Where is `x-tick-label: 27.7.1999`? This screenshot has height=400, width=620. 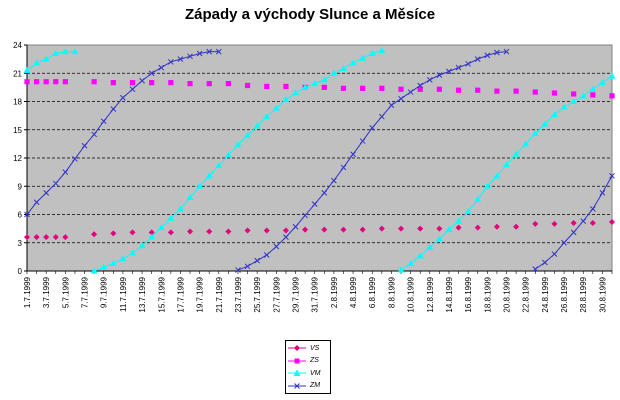 x-tick-label: 27.7.1999 is located at coordinates (276, 294).